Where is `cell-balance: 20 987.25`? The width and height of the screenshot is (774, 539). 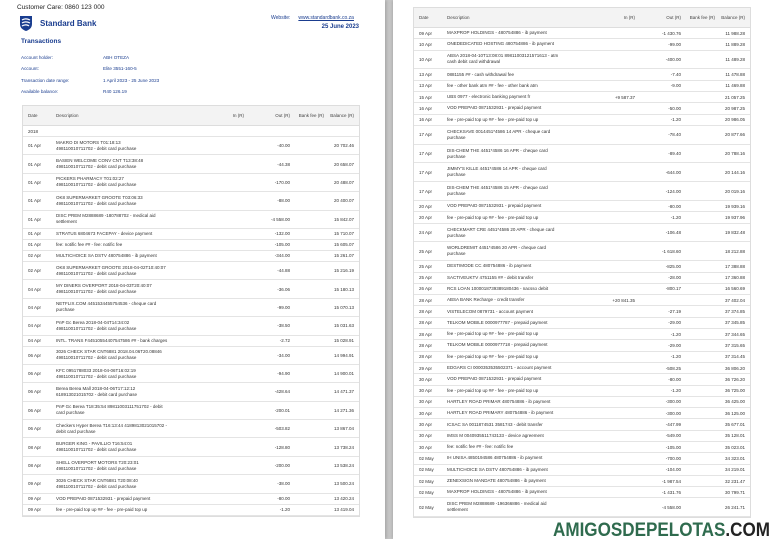
cell-balance: 20 987.25 is located at coordinates (734, 108).